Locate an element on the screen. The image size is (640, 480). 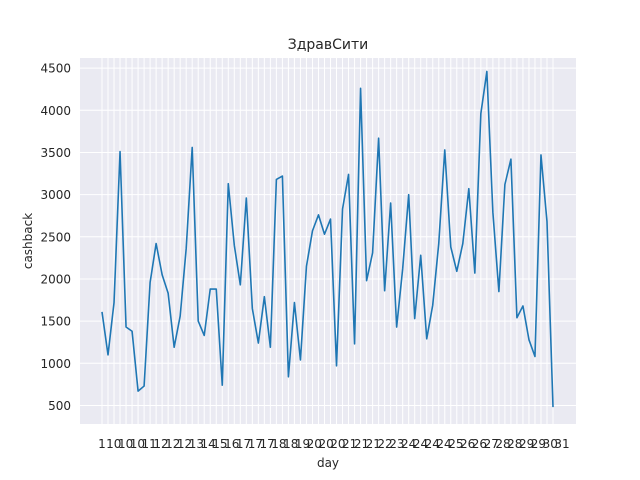
x-tick-label: 30 is located at coordinates (550, 444).